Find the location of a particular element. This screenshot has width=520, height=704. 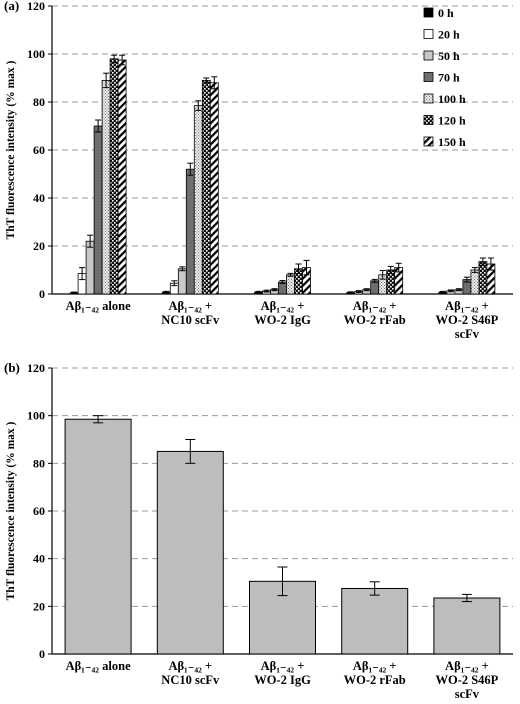

panel-label: (a) is located at coordinates (11, 6).